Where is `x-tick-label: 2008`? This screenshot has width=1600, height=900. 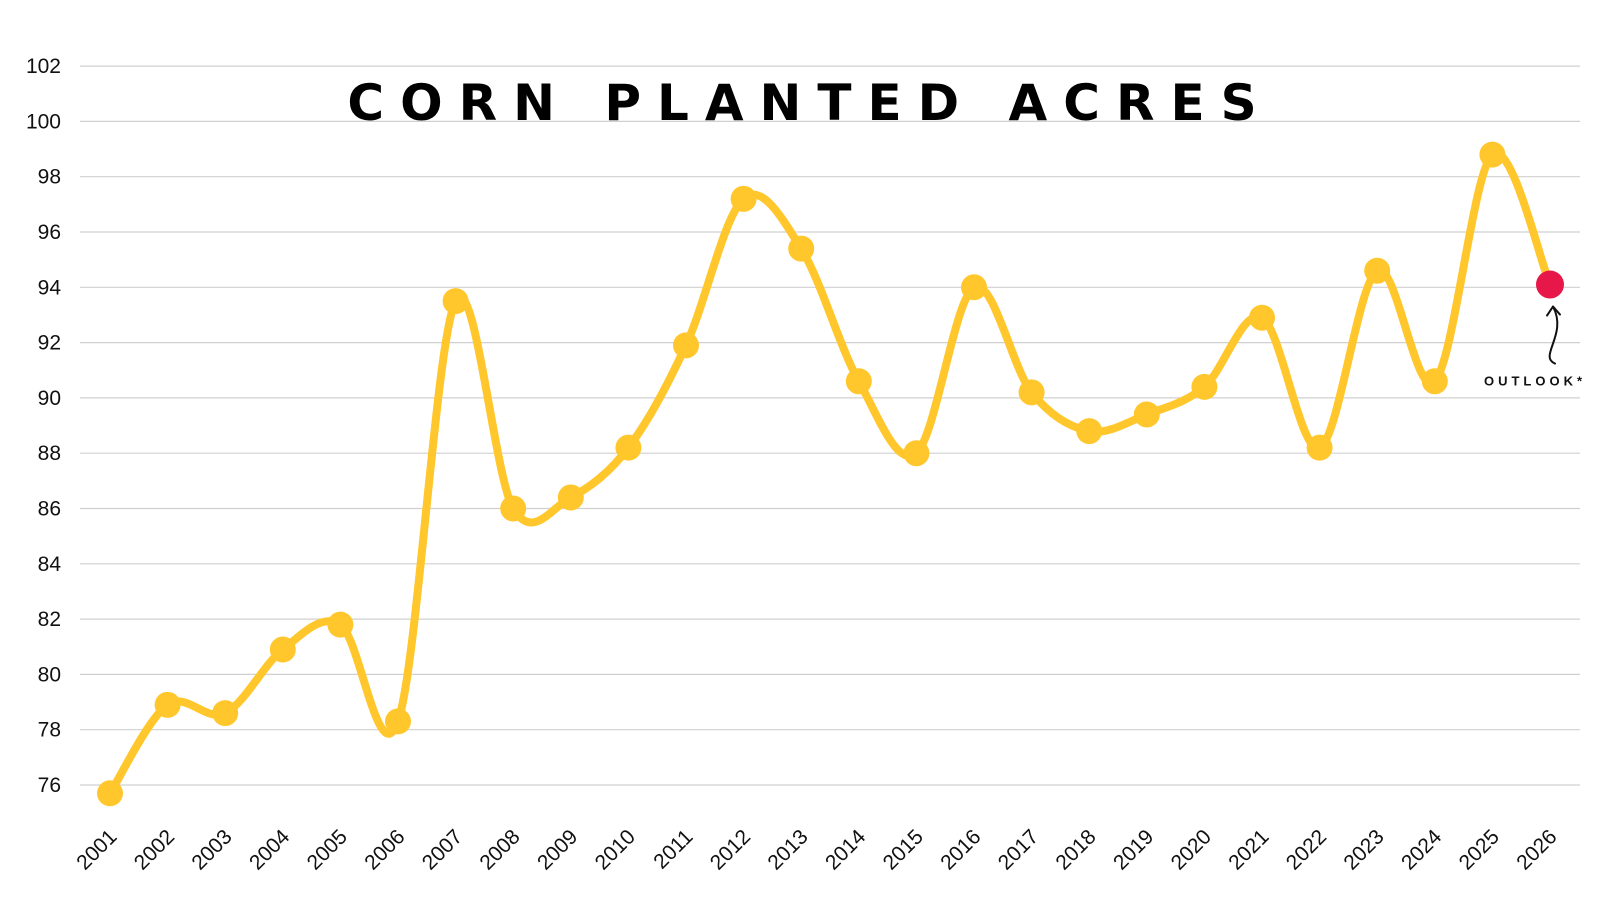 x-tick-label: 2008 is located at coordinates (499, 849).